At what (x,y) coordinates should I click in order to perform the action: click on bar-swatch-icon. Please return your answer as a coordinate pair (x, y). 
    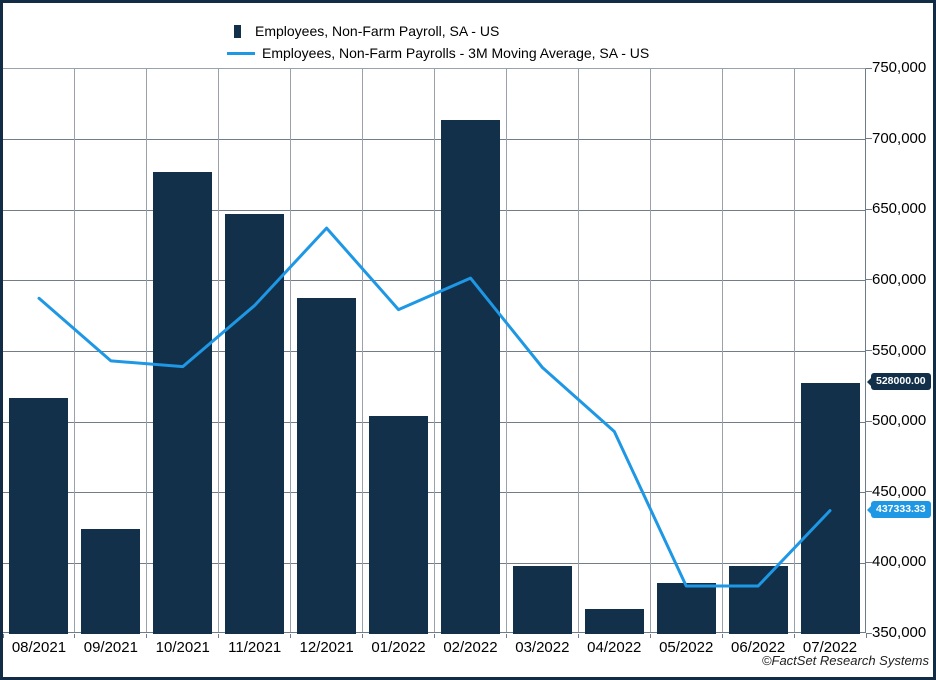
    Looking at the image, I should click on (237, 31).